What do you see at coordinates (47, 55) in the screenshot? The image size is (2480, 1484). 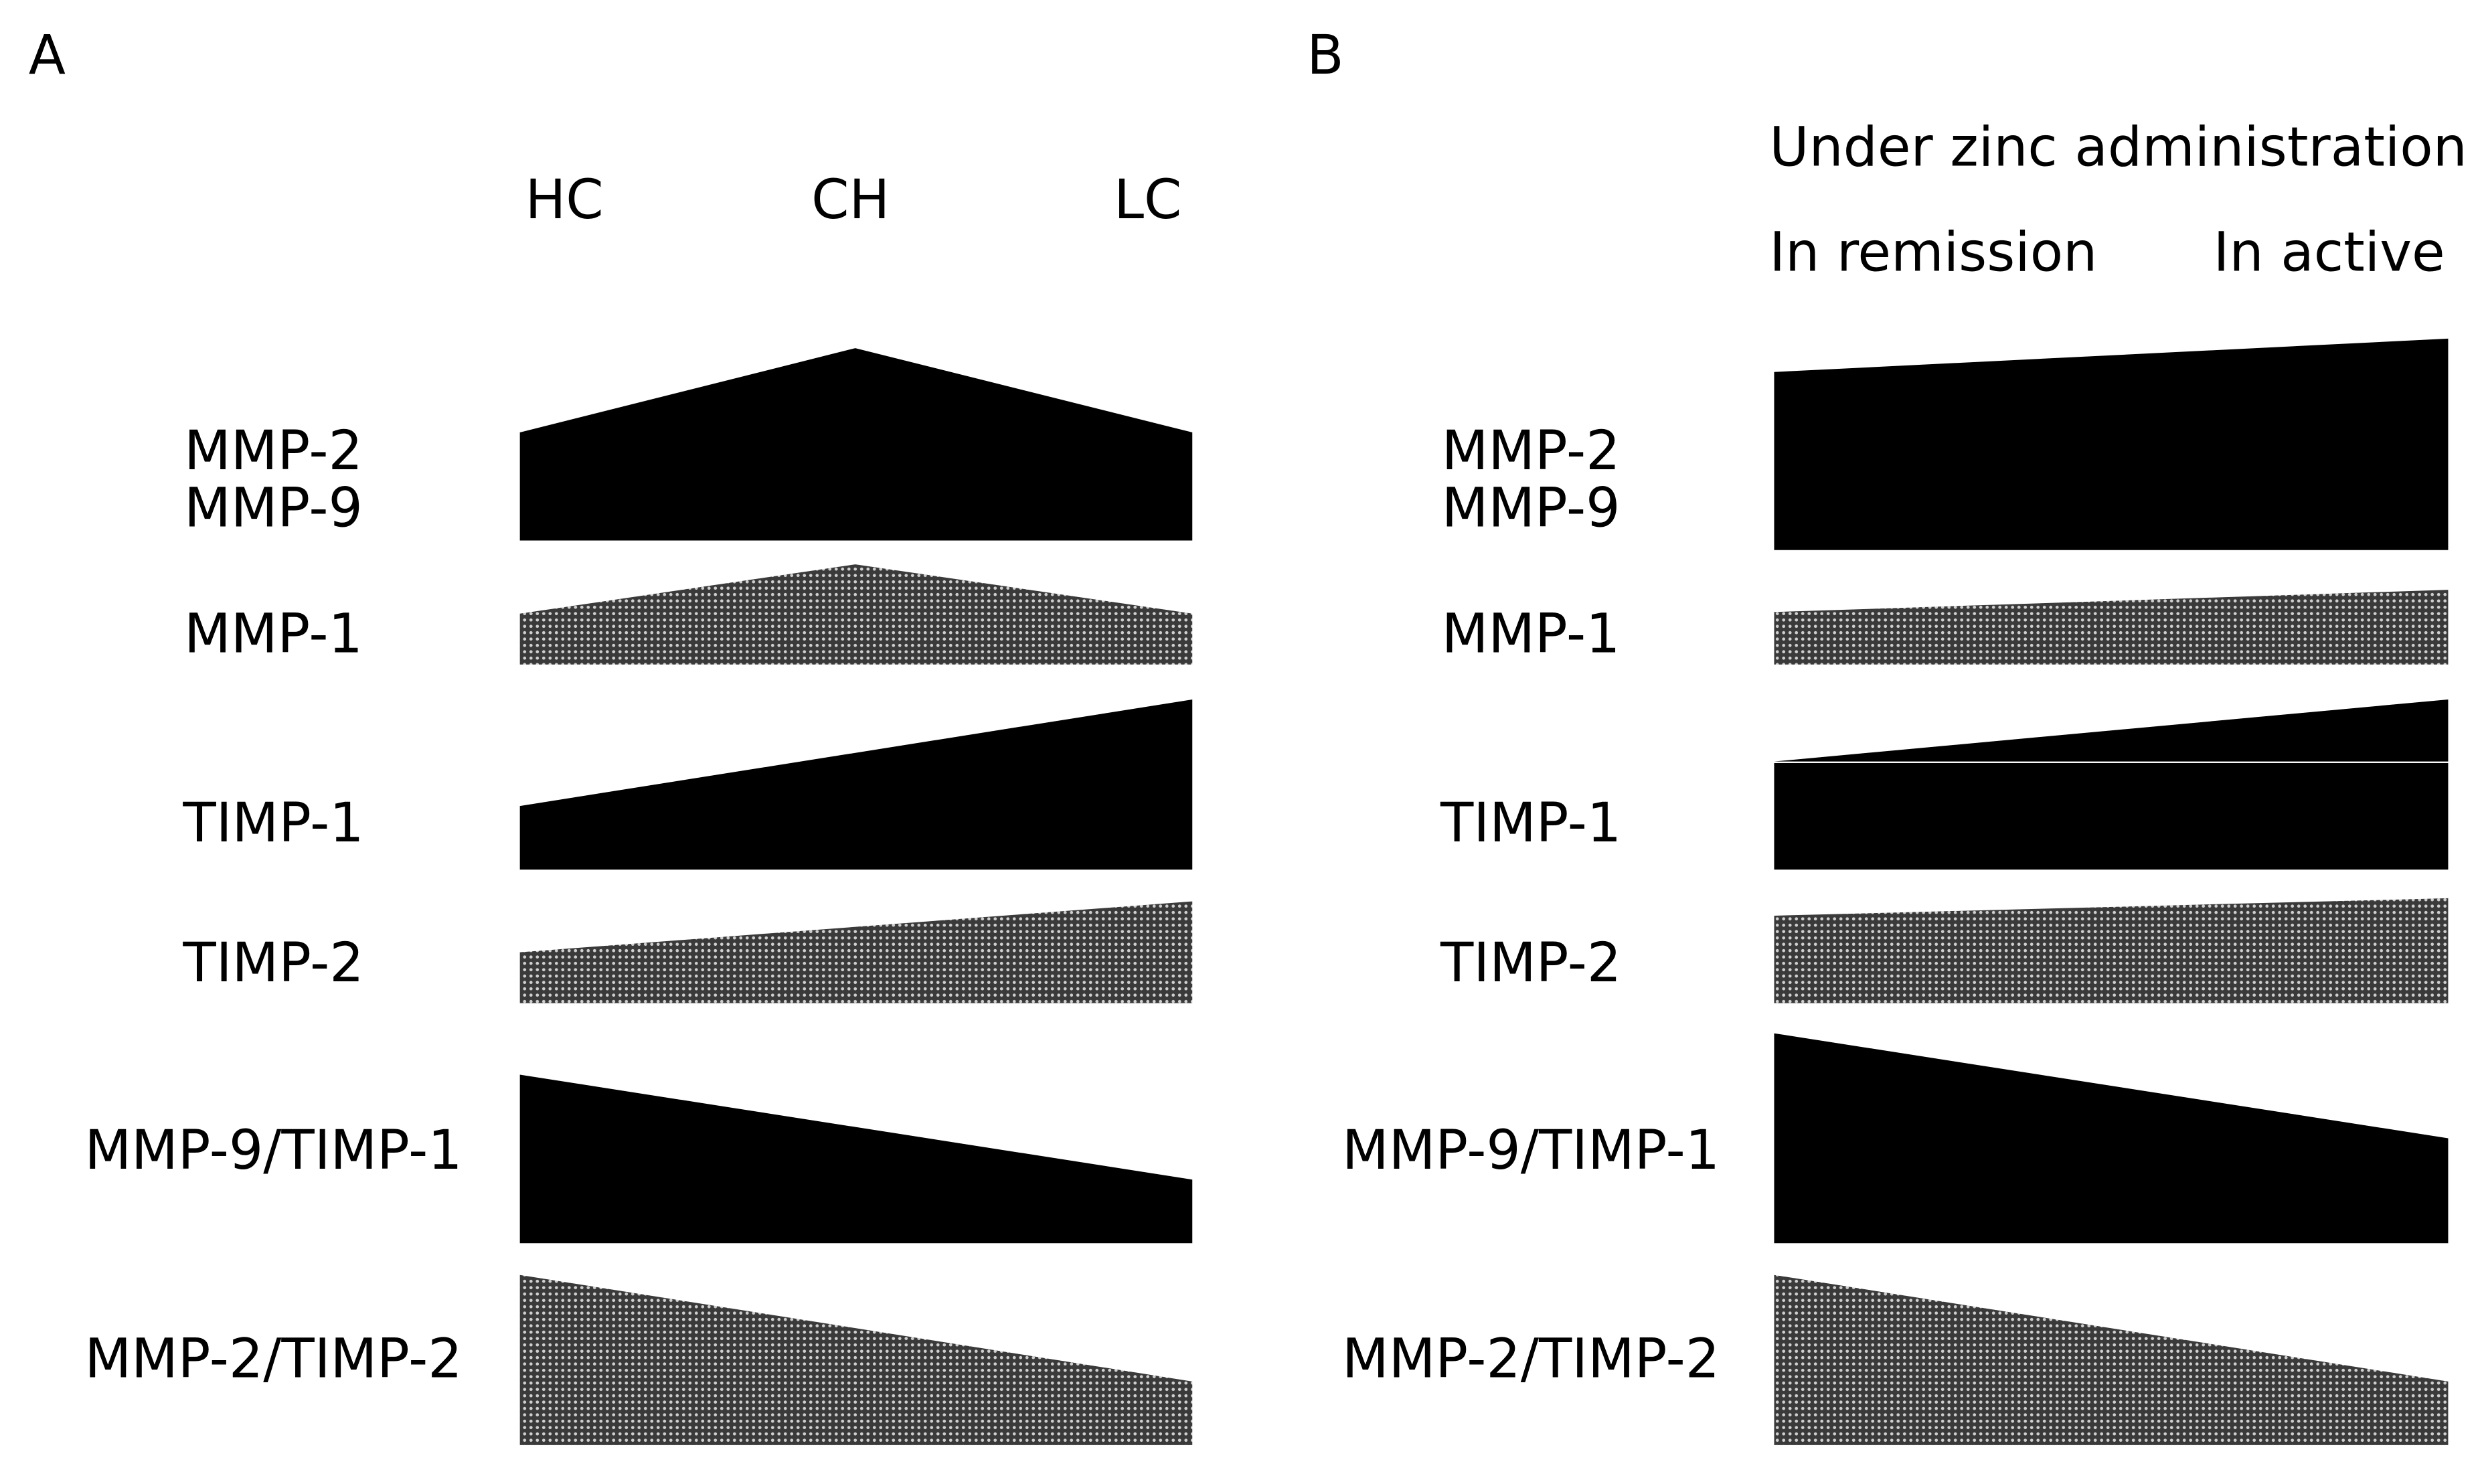 I see `panel-label: A` at bounding box center [47, 55].